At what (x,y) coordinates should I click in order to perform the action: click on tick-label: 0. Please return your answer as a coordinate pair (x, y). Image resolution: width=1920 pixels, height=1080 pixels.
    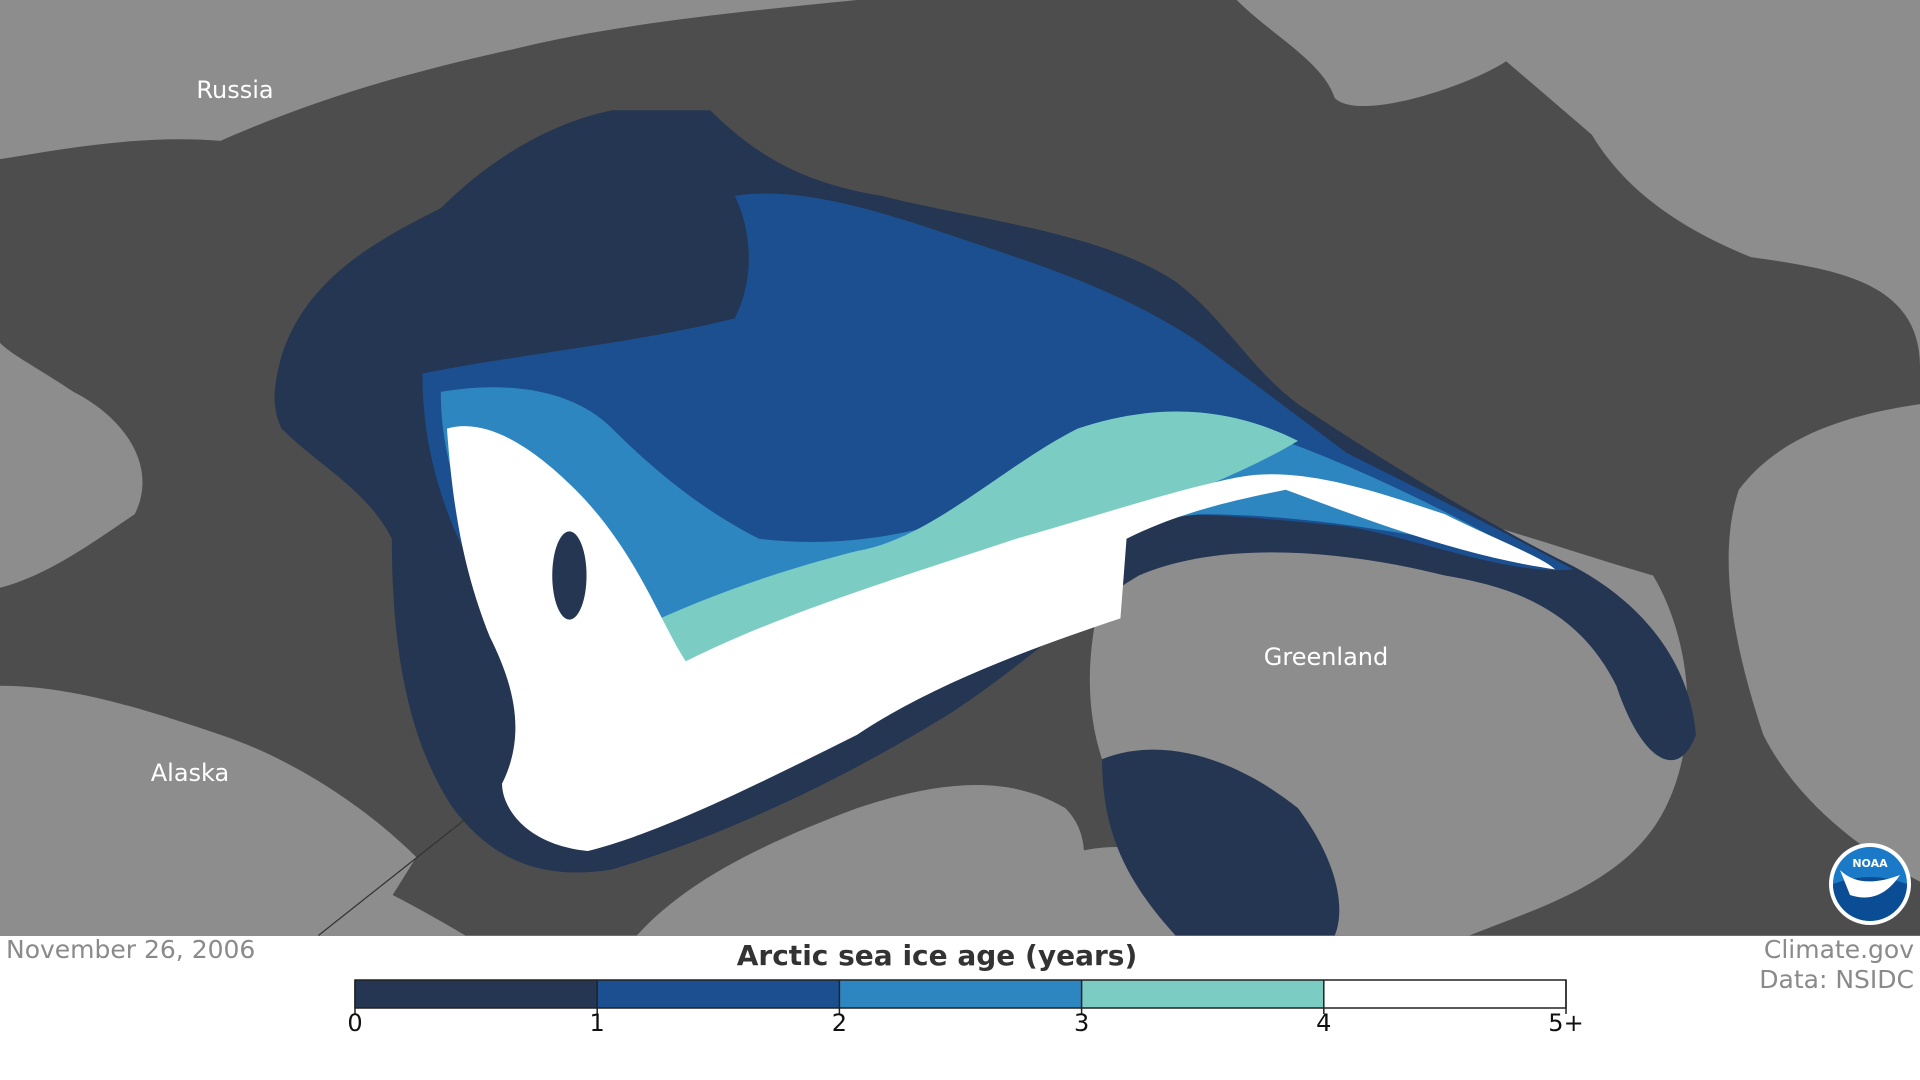
    Looking at the image, I should click on (354, 1023).